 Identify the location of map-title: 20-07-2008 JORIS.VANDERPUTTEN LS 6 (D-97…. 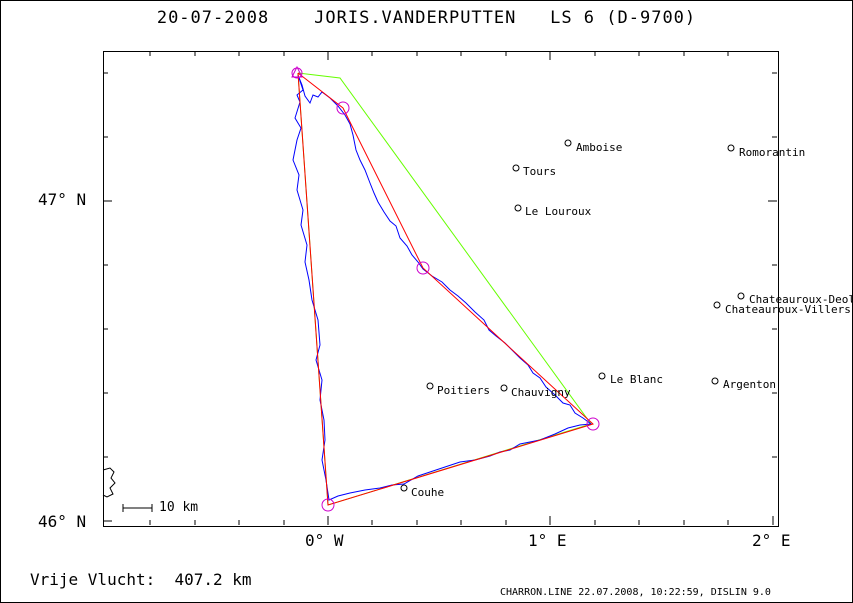
(426, 18).